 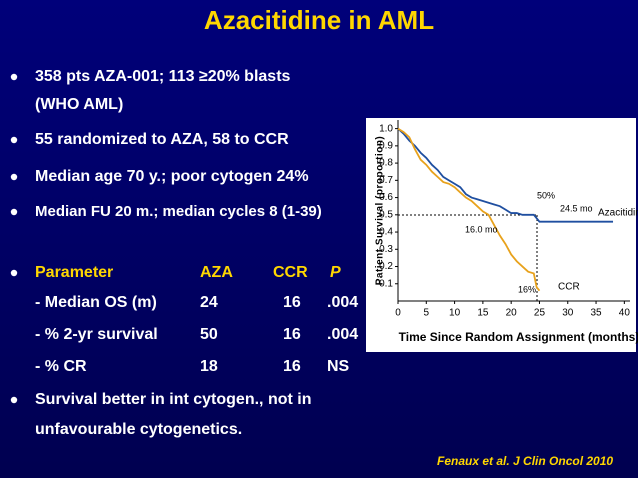 What do you see at coordinates (216, 272) in the screenshot?
I see `table-header: AZA` at bounding box center [216, 272].